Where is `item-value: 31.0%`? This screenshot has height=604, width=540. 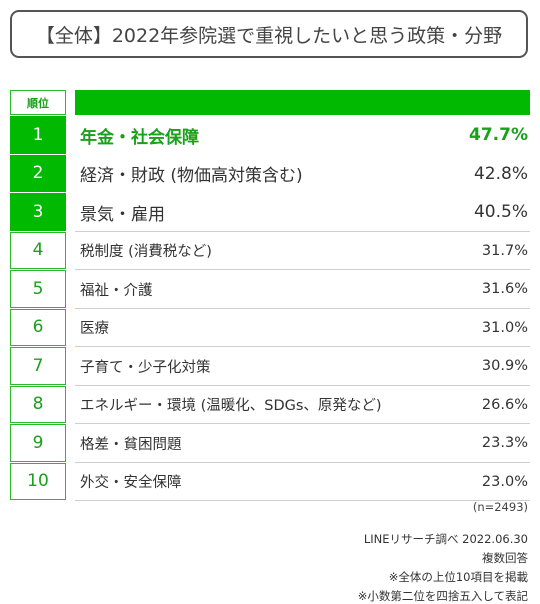 item-value: 31.0% is located at coordinates (504, 327).